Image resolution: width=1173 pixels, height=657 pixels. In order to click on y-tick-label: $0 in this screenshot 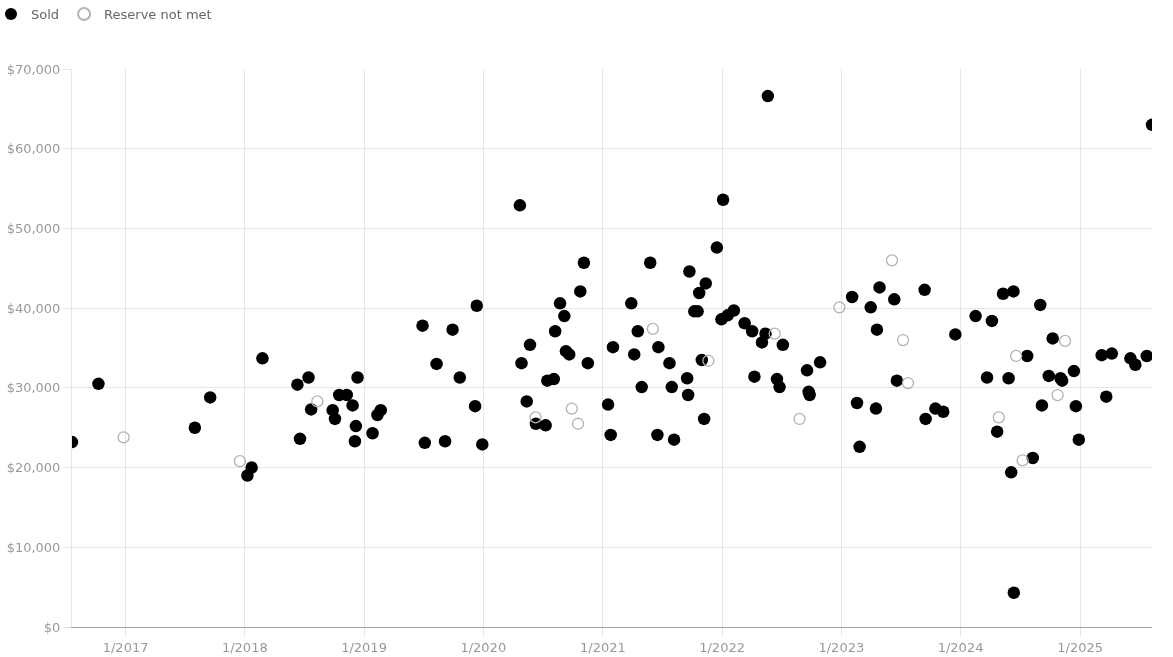, I will do `click(52, 627)`.